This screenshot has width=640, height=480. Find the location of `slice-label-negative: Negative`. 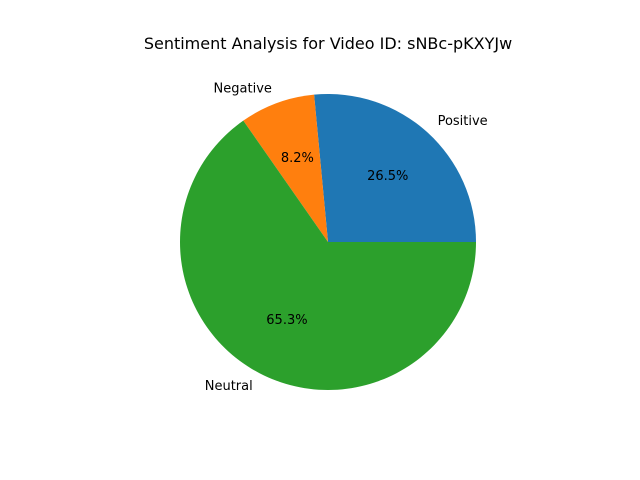

slice-label-negative: Negative is located at coordinates (243, 89).